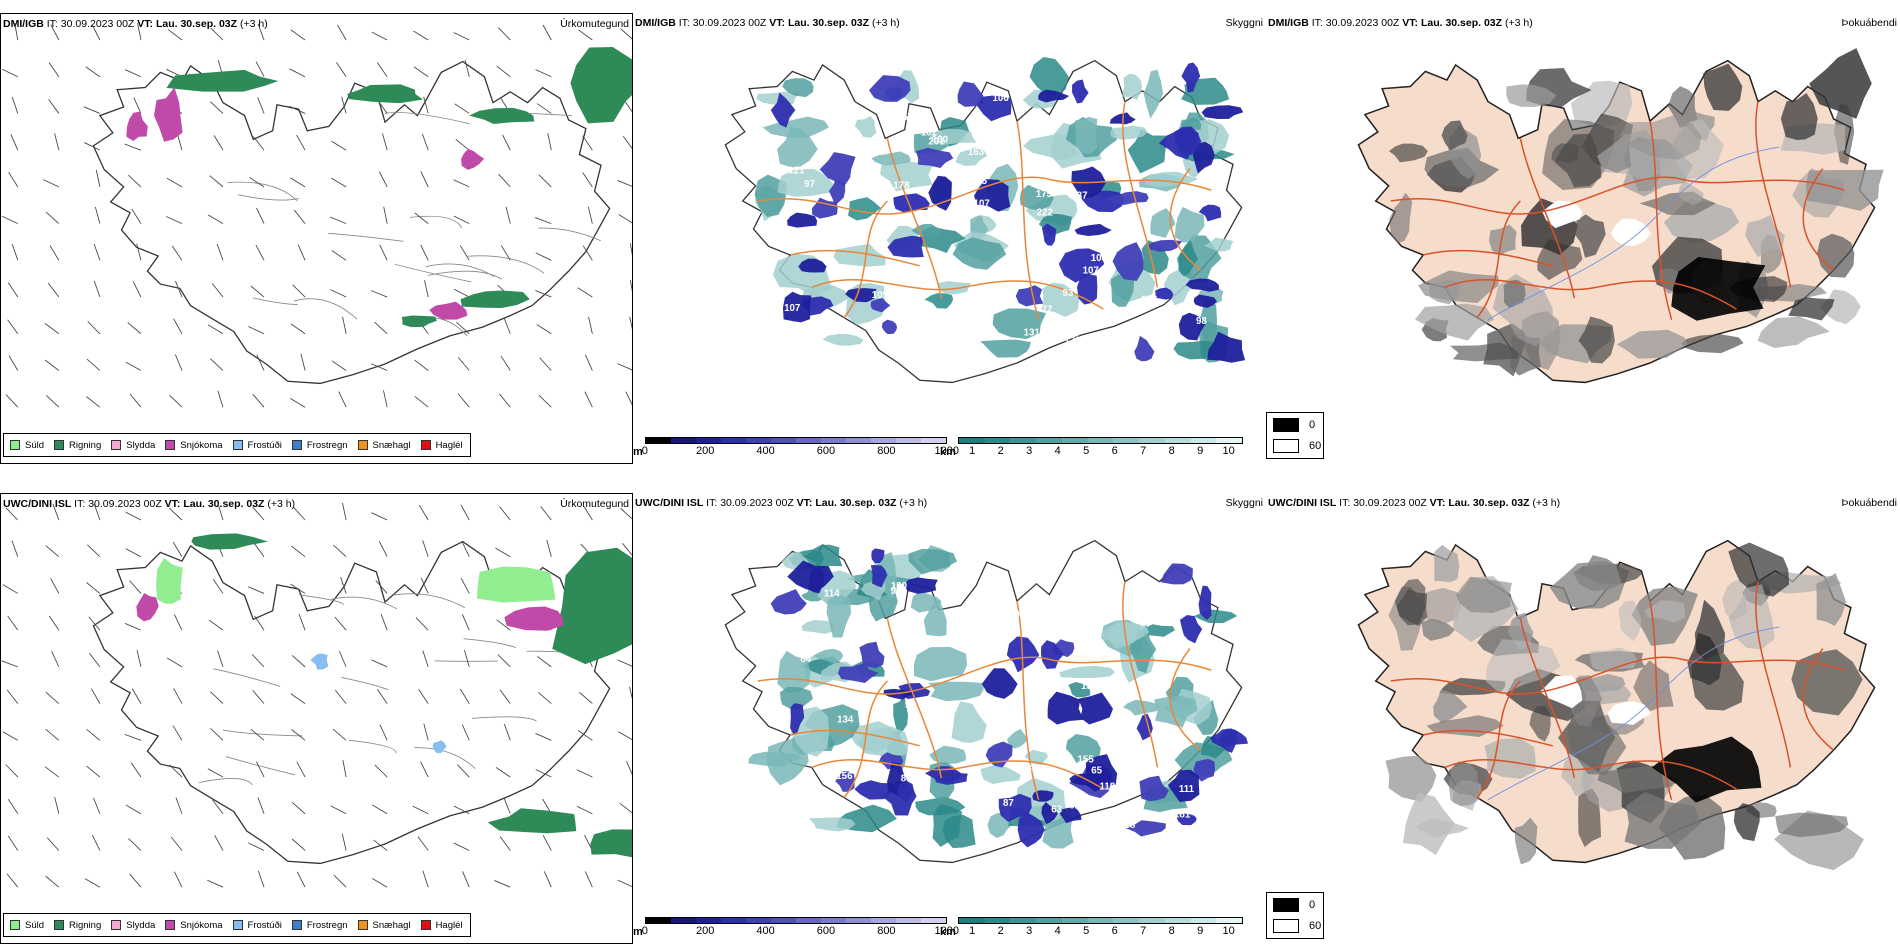 The image size is (1900, 950). I want to click on cloud-value-label: 156, so click(844, 776).